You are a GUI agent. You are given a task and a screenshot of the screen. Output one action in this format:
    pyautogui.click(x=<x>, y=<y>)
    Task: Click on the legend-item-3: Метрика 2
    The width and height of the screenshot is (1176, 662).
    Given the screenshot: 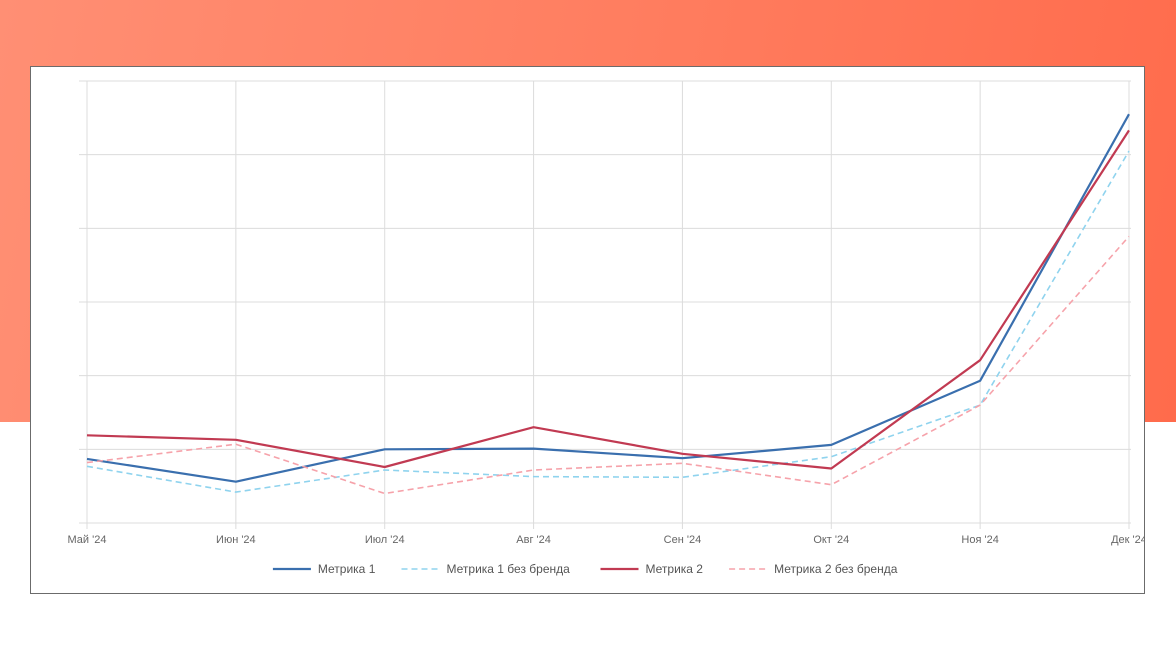 What is the action you would take?
    pyautogui.click(x=652, y=569)
    